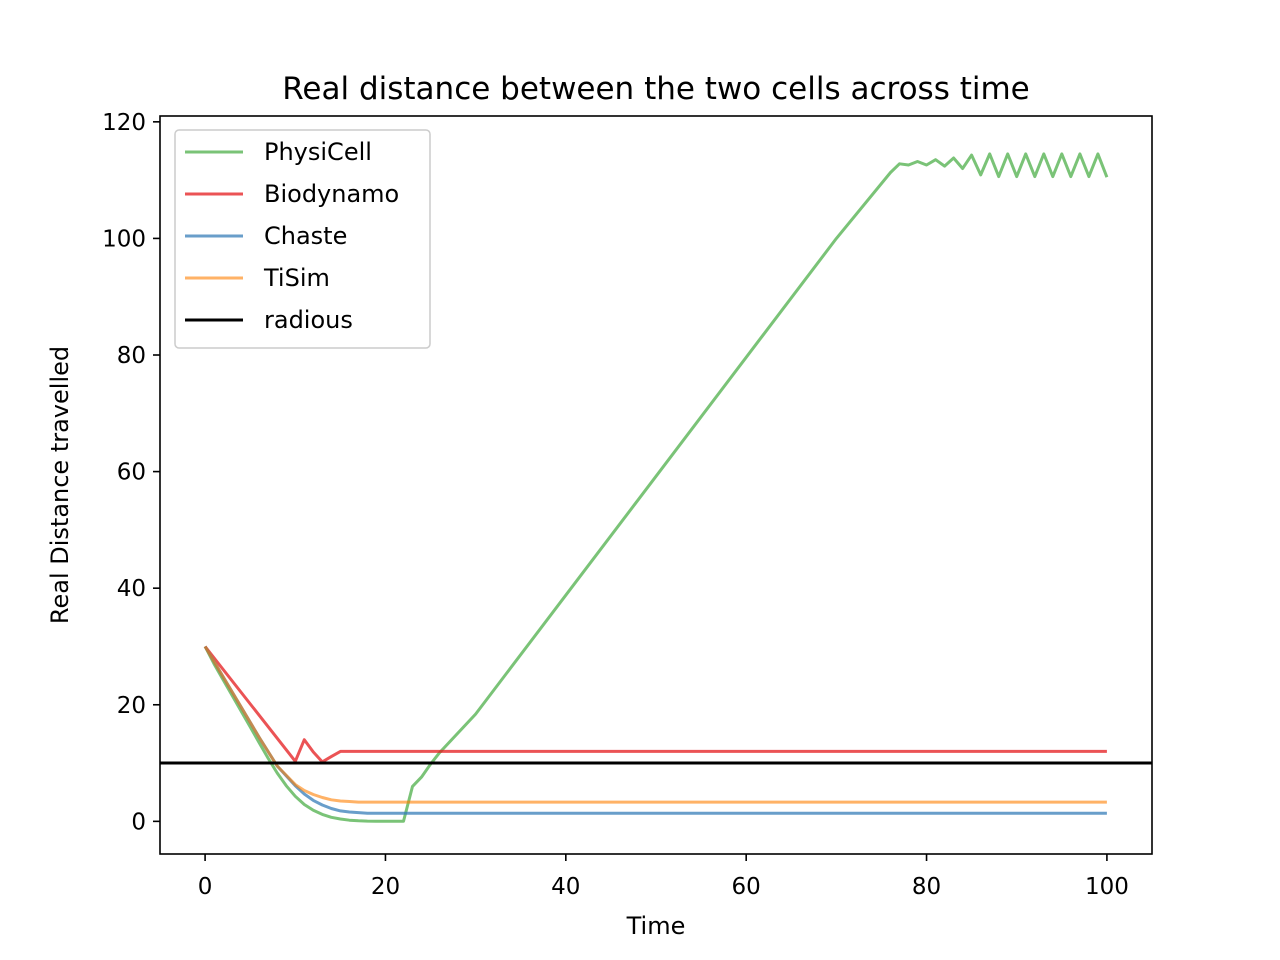  What do you see at coordinates (60, 485) in the screenshot?
I see `y-axis-label: Real Distance travelled` at bounding box center [60, 485].